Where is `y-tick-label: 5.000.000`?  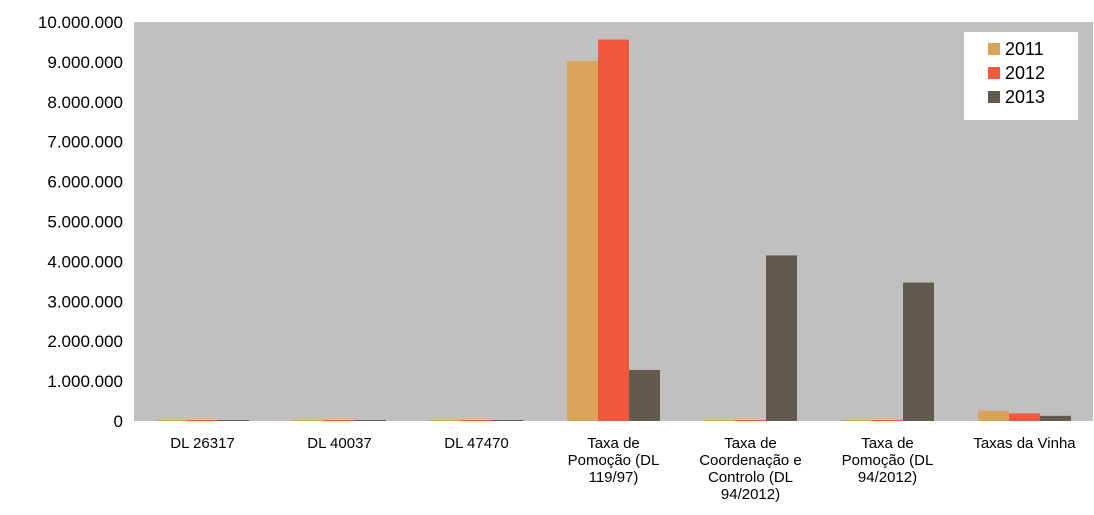 y-tick-label: 5.000.000 is located at coordinates (85, 222).